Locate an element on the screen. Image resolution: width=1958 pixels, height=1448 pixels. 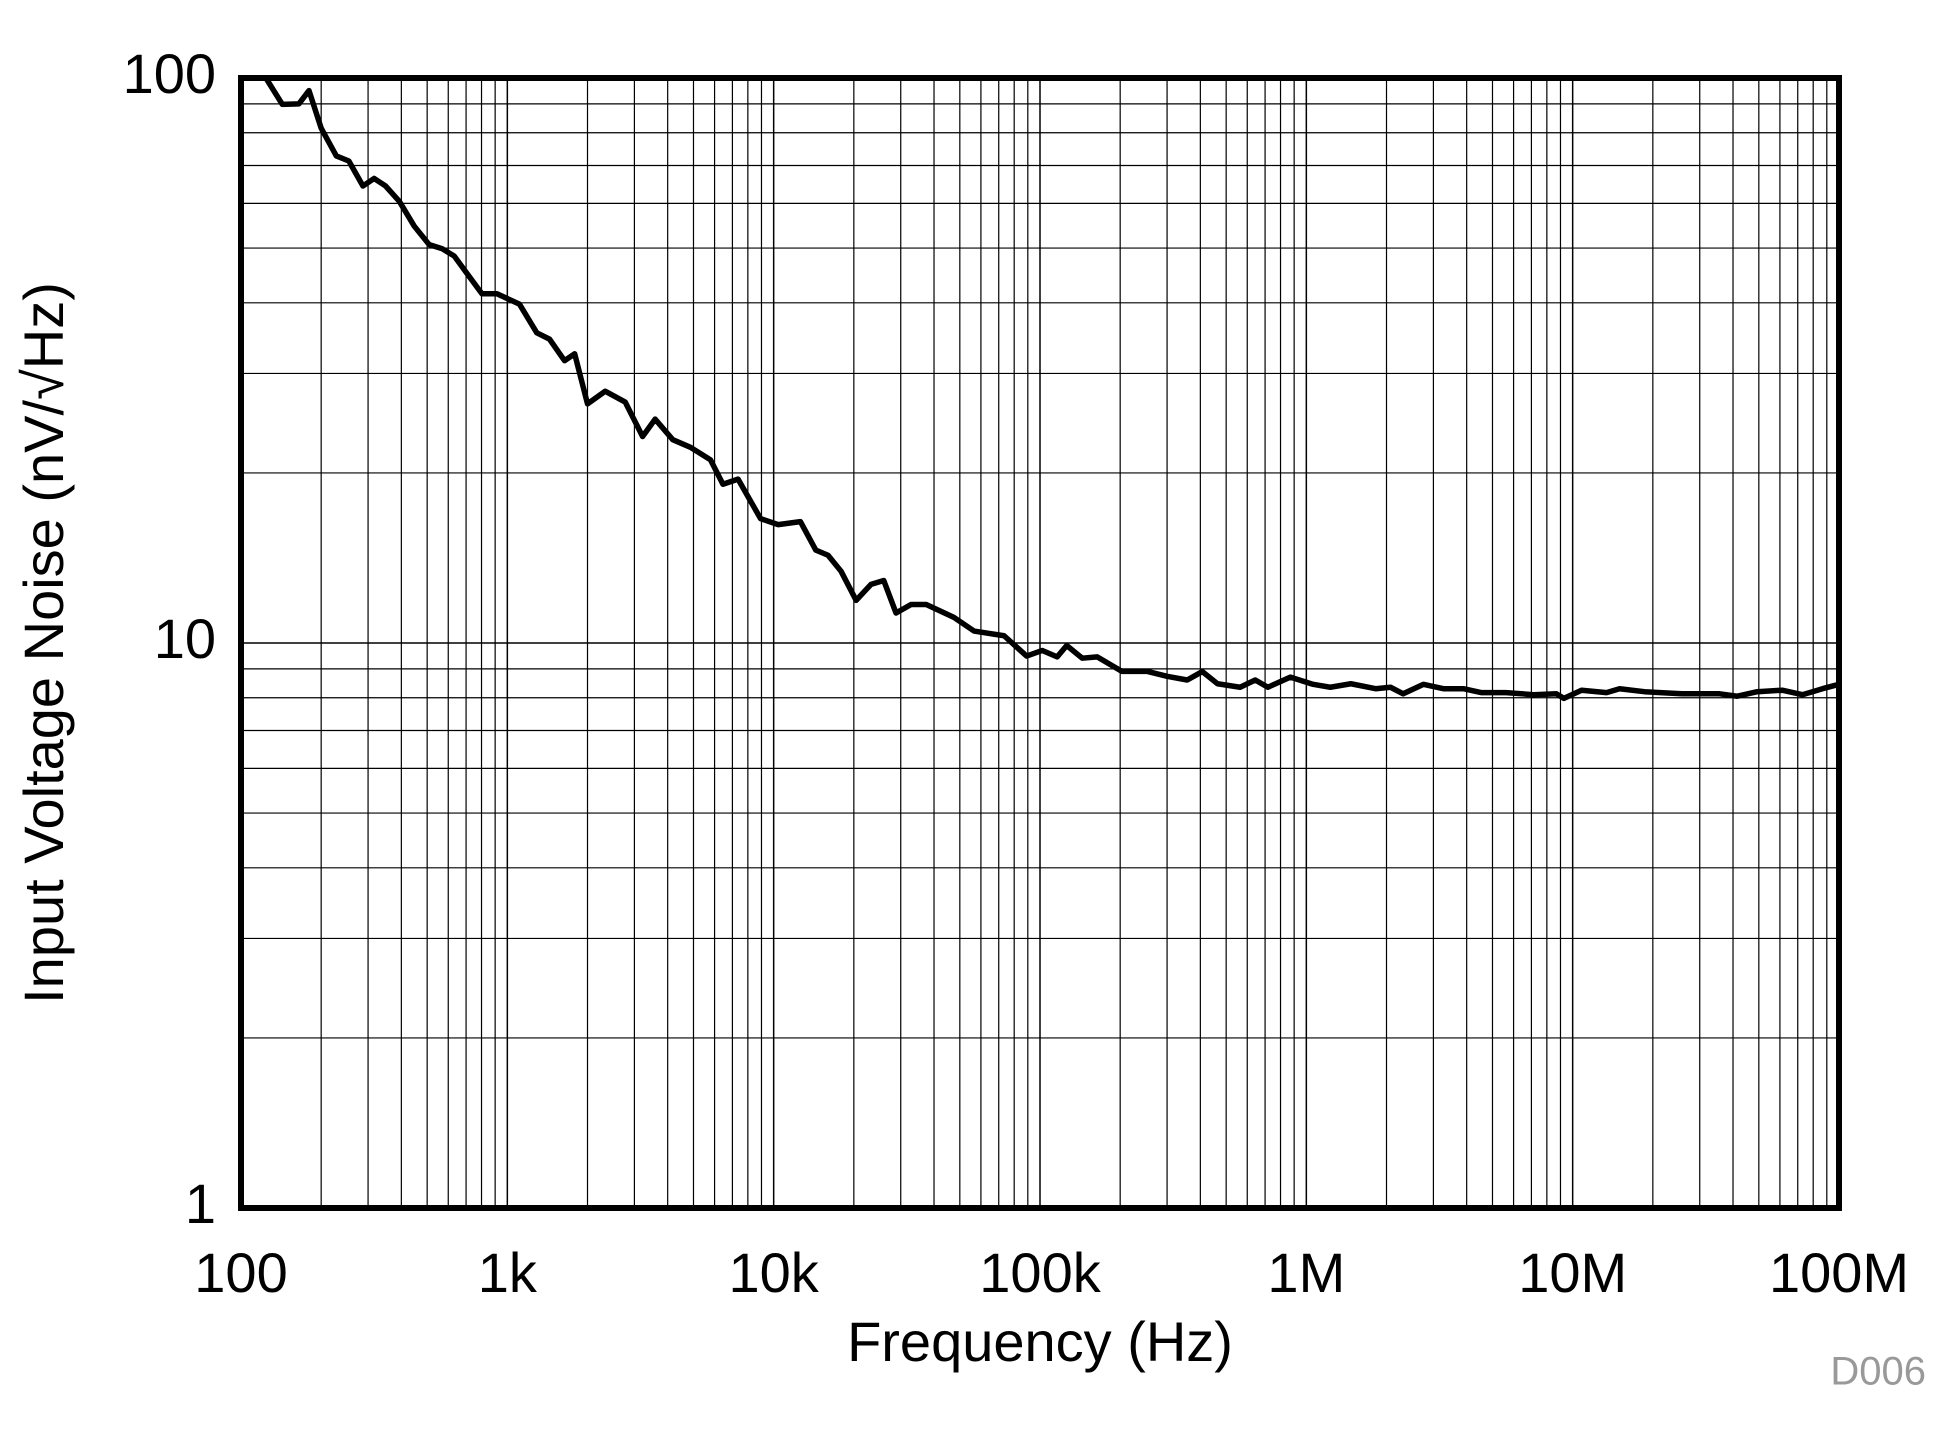
y-tick-label: 100 is located at coordinates (169, 73).